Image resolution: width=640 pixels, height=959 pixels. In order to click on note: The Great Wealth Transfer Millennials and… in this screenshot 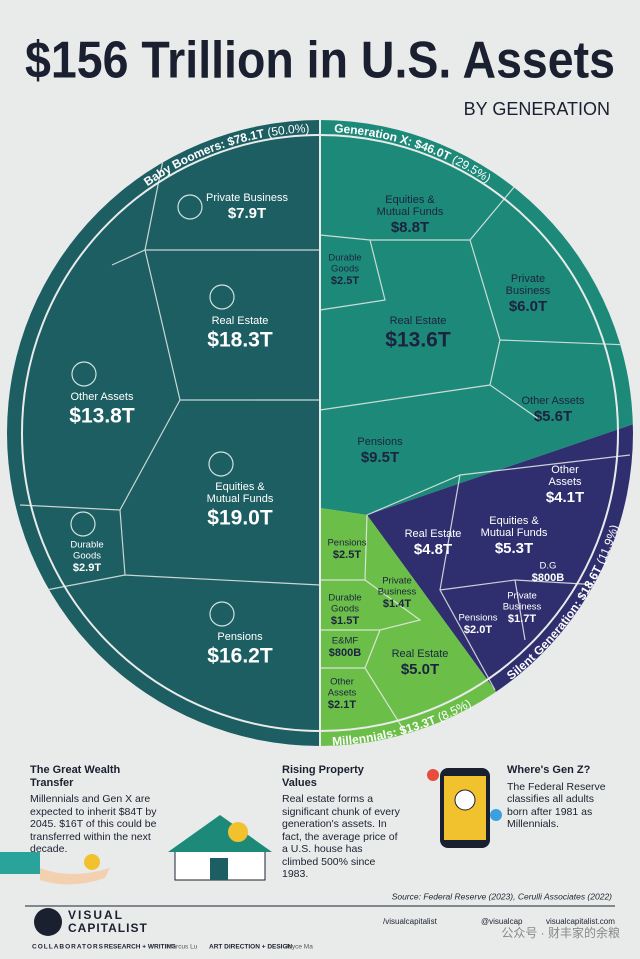, I will do `click(97, 810)`.